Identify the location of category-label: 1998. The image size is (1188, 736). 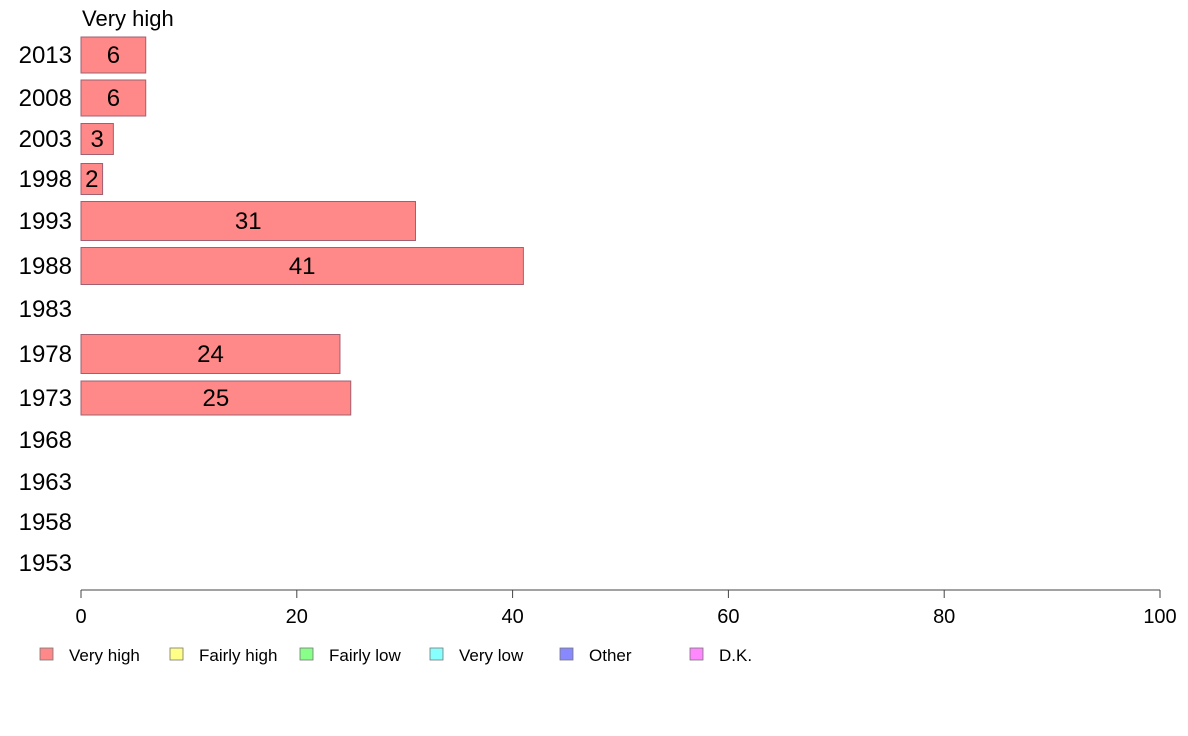
(45, 179).